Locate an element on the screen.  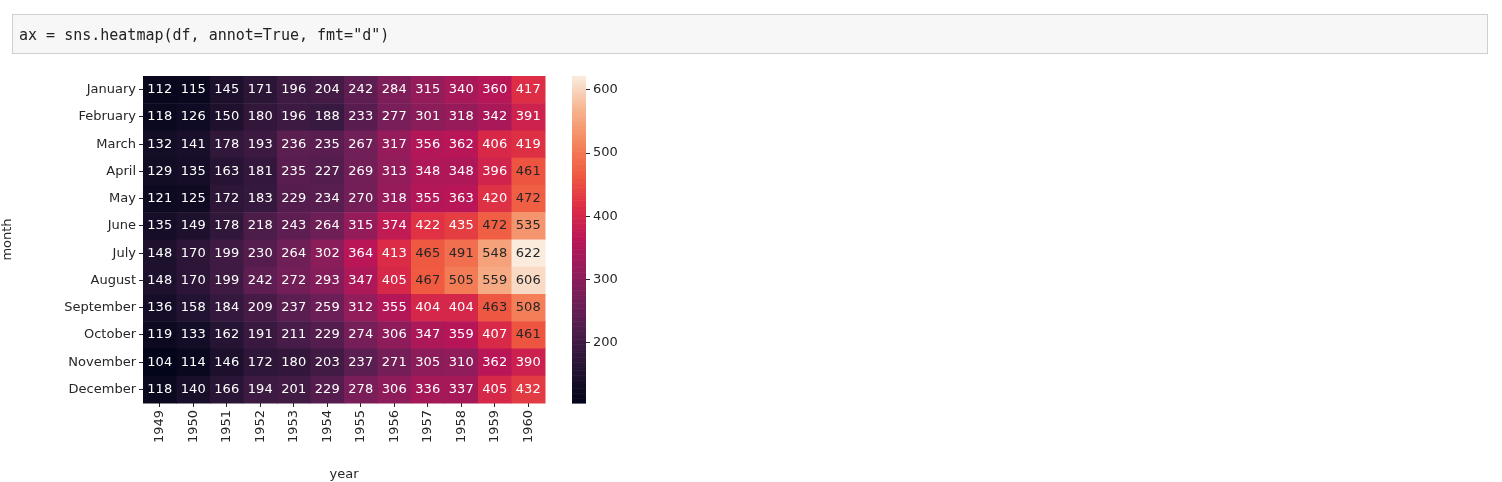
y-tick-label: May is located at coordinates (123, 197).